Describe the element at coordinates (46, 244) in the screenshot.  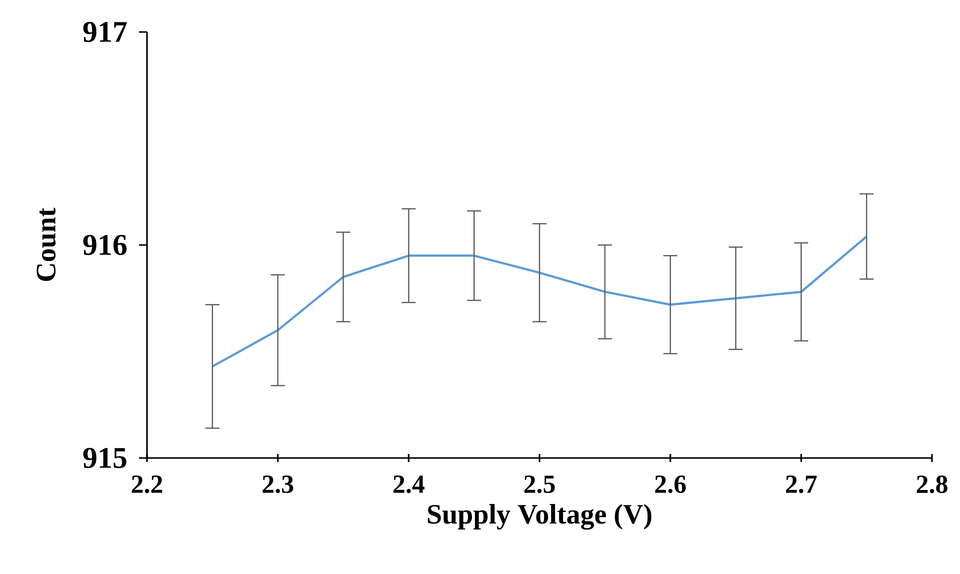
I see `y-axis-title: Count` at that location.